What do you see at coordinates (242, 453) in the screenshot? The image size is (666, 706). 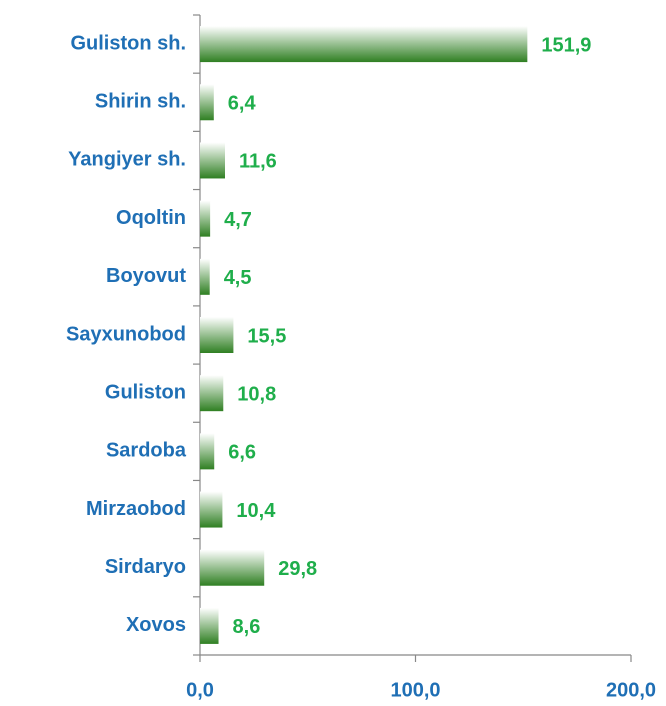 I see `value-label: 6,6` at bounding box center [242, 453].